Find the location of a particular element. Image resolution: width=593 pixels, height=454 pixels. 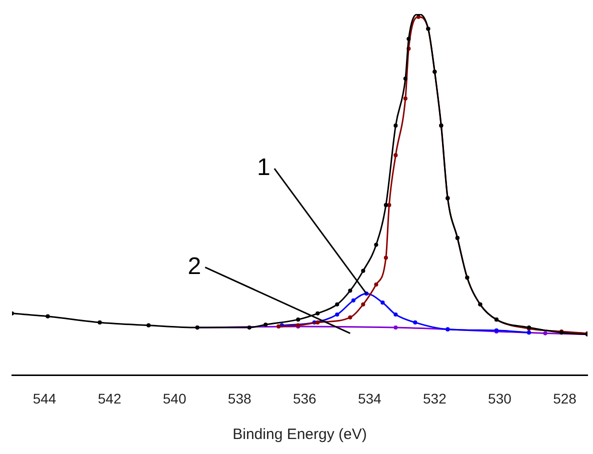

x-tick-label: 528 is located at coordinates (565, 398).